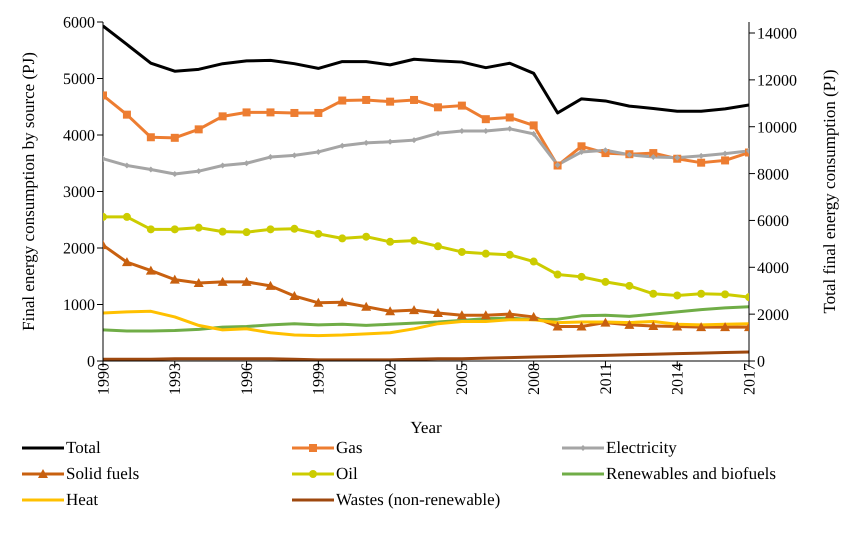  What do you see at coordinates (79, 249) in the screenshot?
I see `y-tick-label: 2000` at bounding box center [79, 249].